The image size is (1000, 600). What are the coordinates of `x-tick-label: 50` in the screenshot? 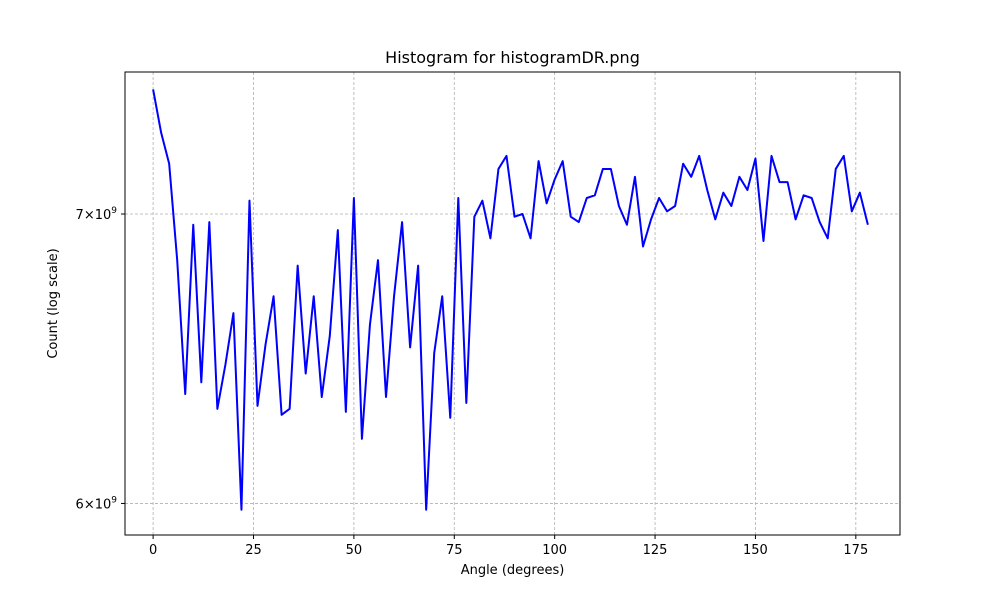 It's located at (354, 550).